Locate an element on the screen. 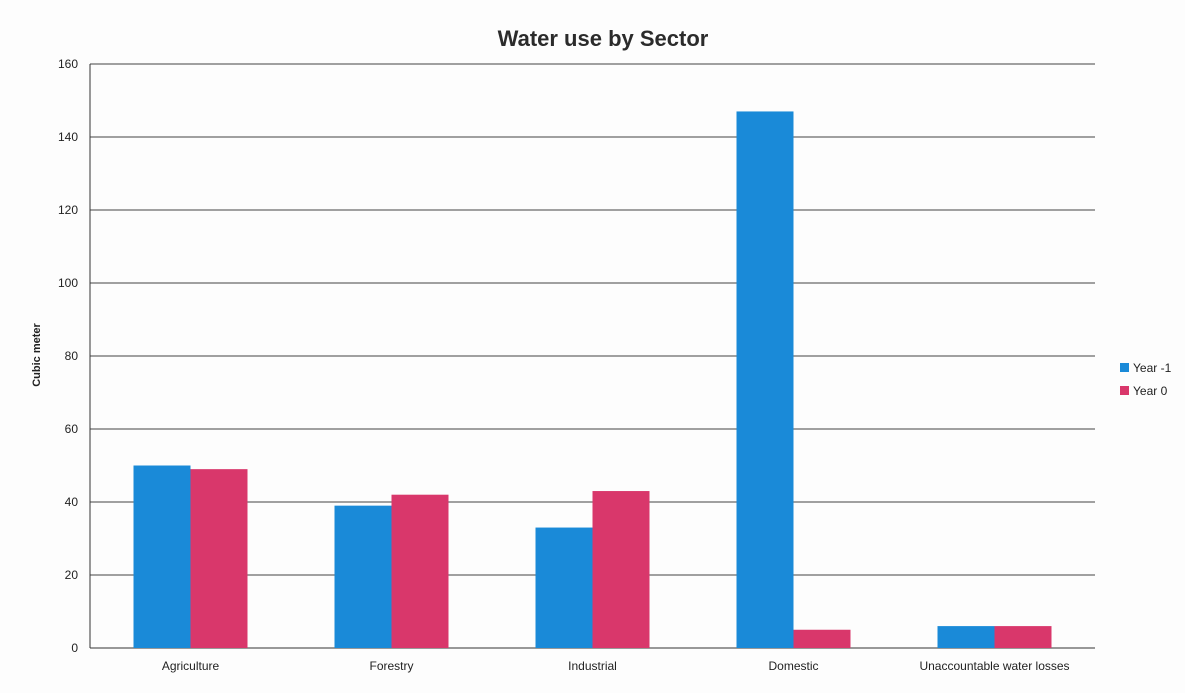 The width and height of the screenshot is (1185, 693). y-tick-label: 120 is located at coordinates (68, 210).